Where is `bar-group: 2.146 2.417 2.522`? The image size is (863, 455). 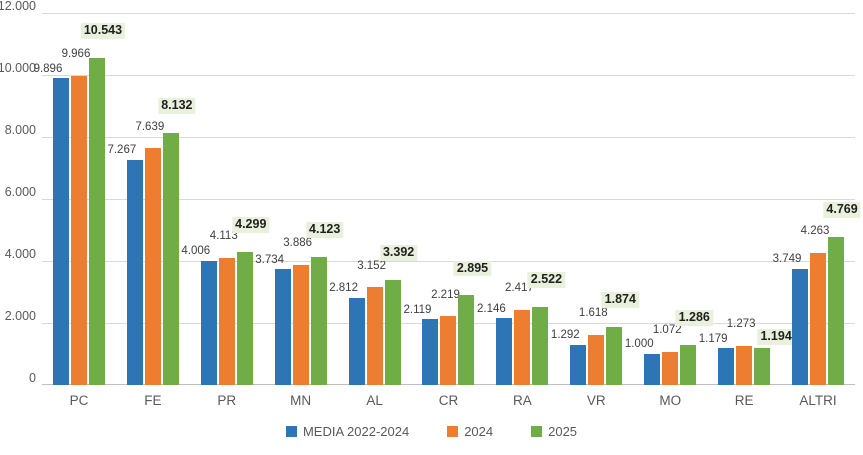 bar-group: 2.146 2.417 2.522 is located at coordinates (521, 199).